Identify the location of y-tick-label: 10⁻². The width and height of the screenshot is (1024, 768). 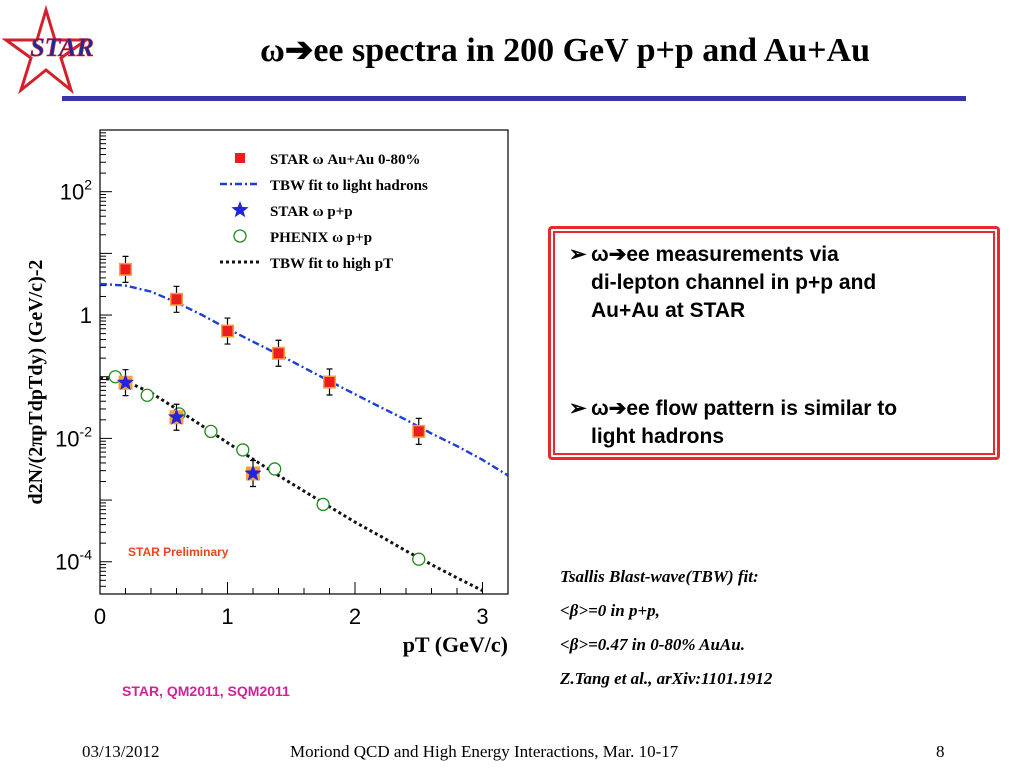
(73, 437).